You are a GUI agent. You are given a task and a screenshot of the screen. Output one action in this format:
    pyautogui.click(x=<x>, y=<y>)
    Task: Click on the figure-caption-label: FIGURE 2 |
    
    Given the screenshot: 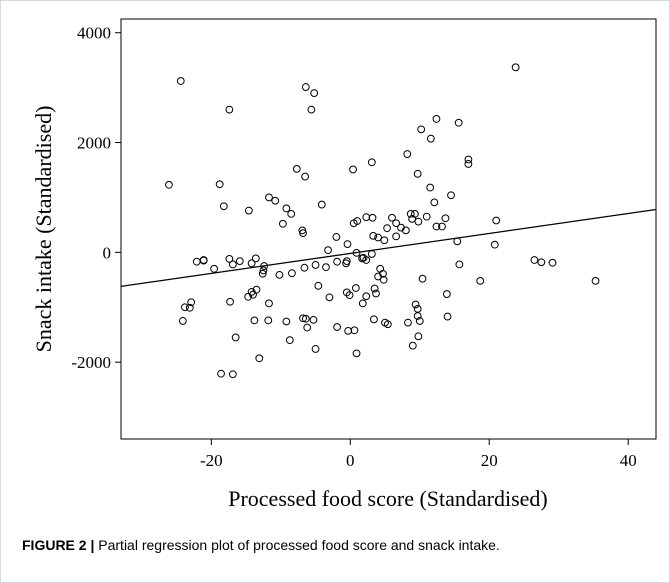 What is the action you would take?
    pyautogui.click(x=58, y=545)
    